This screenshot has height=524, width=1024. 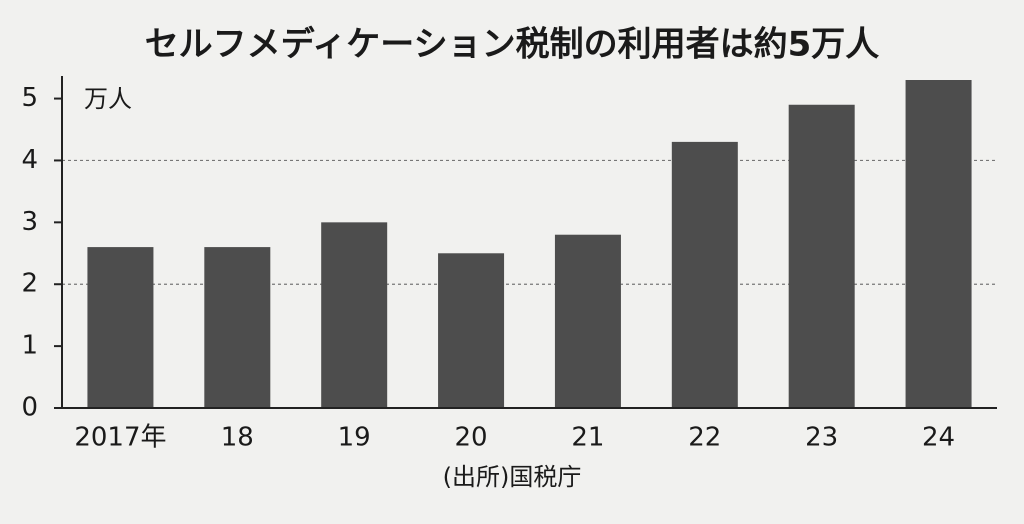 What do you see at coordinates (29, 160) in the screenshot?
I see `y-tick-label: 4` at bounding box center [29, 160].